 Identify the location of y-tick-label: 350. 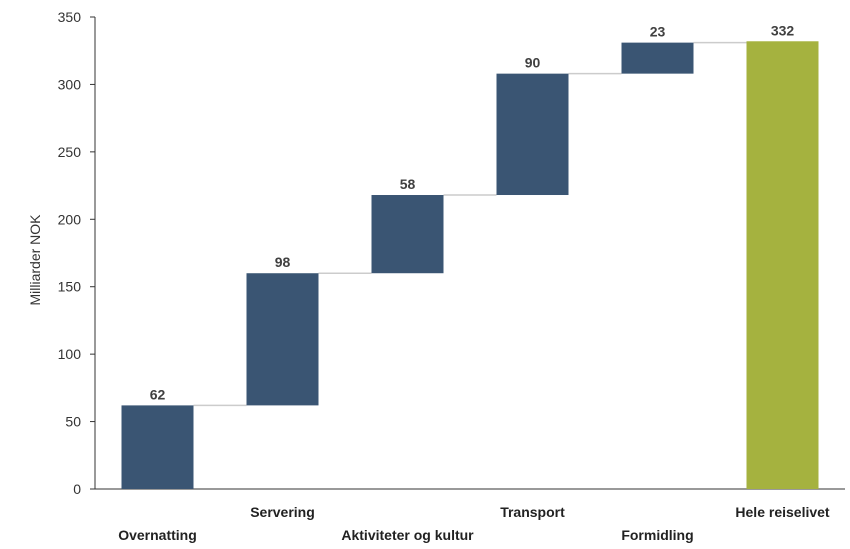
(70, 17).